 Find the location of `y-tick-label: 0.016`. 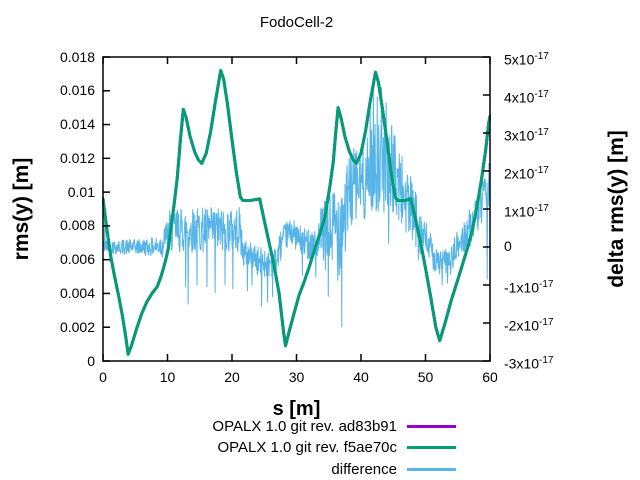

y-tick-label: 0.016 is located at coordinates (77, 90).